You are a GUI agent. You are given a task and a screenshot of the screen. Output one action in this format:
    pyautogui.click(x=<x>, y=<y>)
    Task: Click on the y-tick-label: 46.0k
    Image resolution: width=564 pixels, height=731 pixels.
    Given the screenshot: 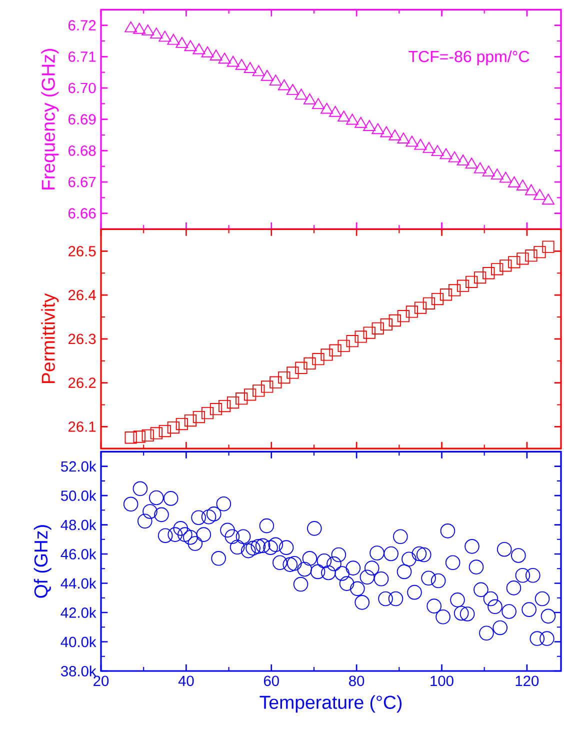 What is the action you would take?
    pyautogui.click(x=78, y=554)
    